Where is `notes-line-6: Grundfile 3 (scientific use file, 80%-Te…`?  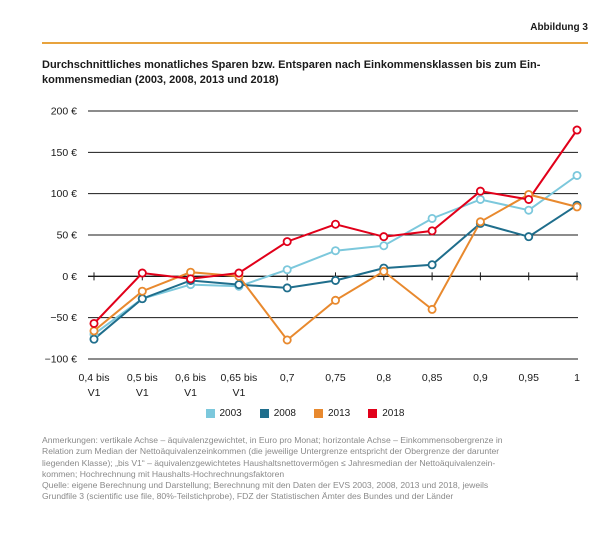
notes-line-6: Grundfile 3 (scientific use file, 80%-Te… is located at coordinates (248, 496).